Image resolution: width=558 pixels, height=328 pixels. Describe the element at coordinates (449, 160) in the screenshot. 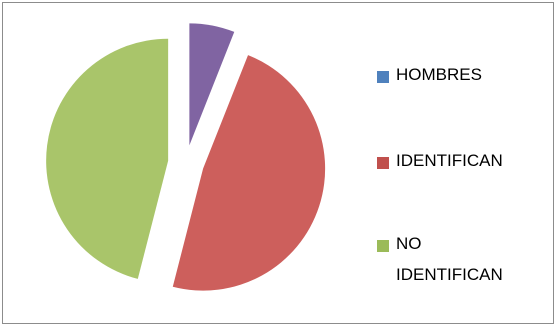

I see `legend-label-identifican: IDENTIFICAN` at that location.